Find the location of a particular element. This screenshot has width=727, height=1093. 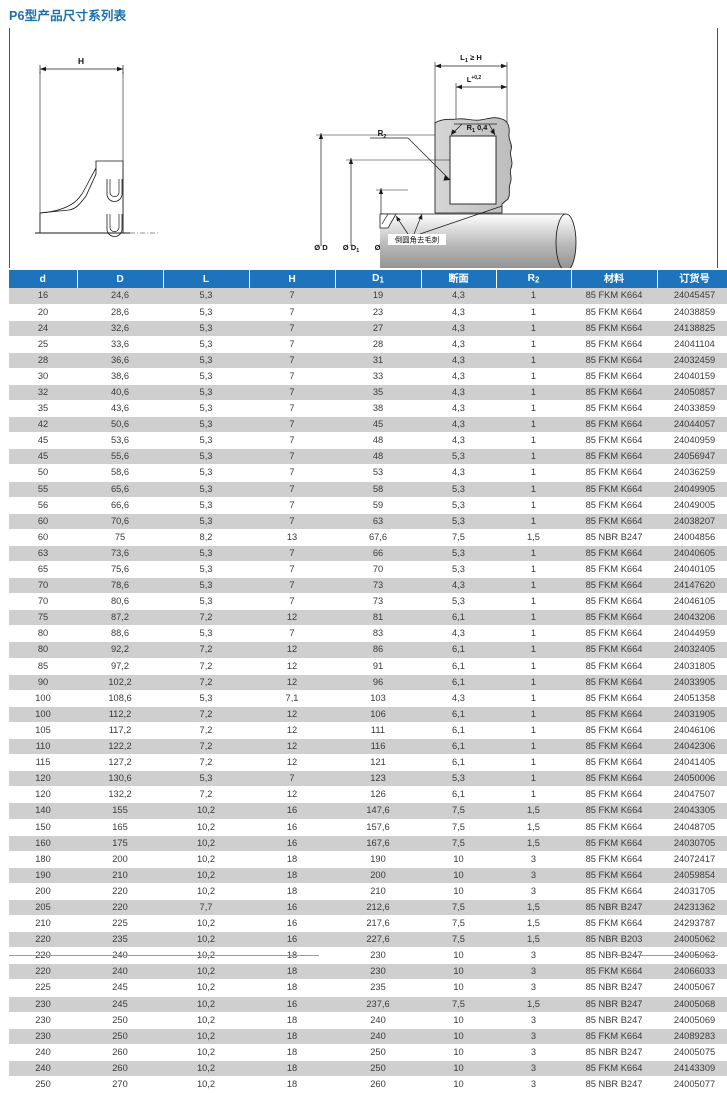

footer-rule-left is located at coordinates (164, 955).